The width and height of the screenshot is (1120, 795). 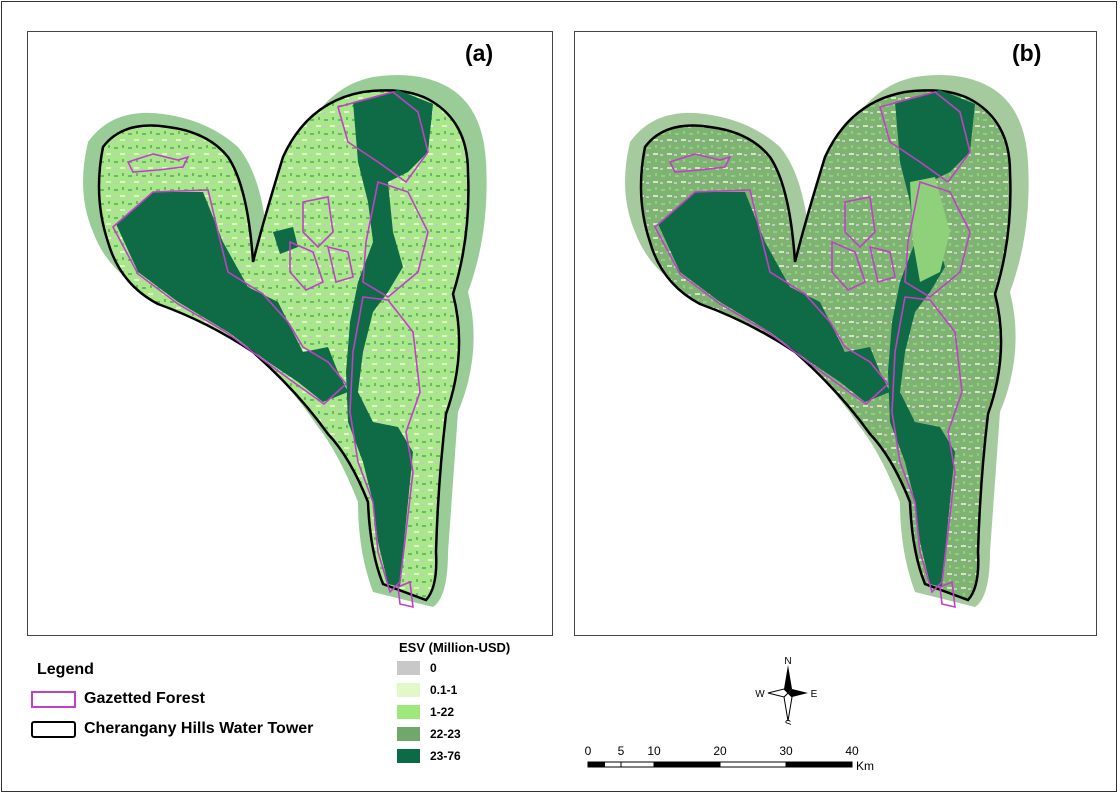 What do you see at coordinates (444, 690) in the screenshot?
I see `esv-label: 0.1-1` at bounding box center [444, 690].